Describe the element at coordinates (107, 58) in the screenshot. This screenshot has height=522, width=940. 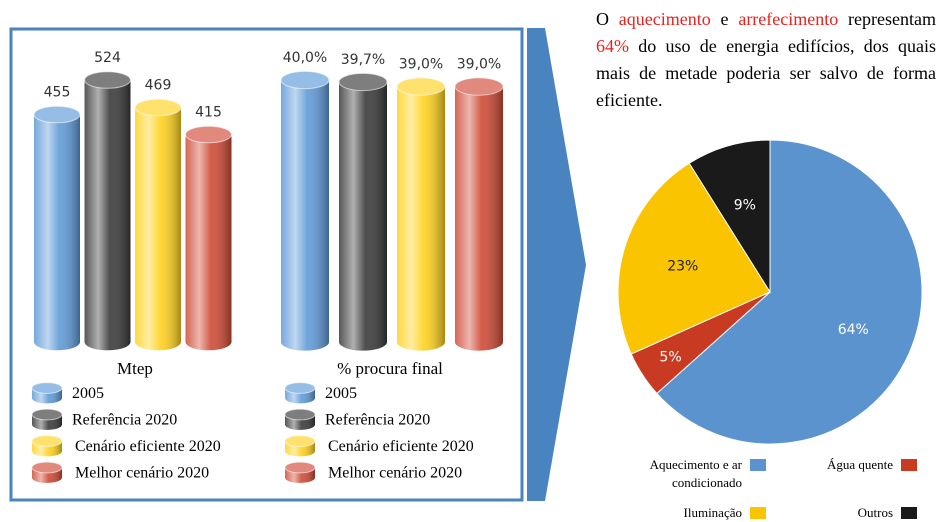
I see `value-label: 524` at that location.